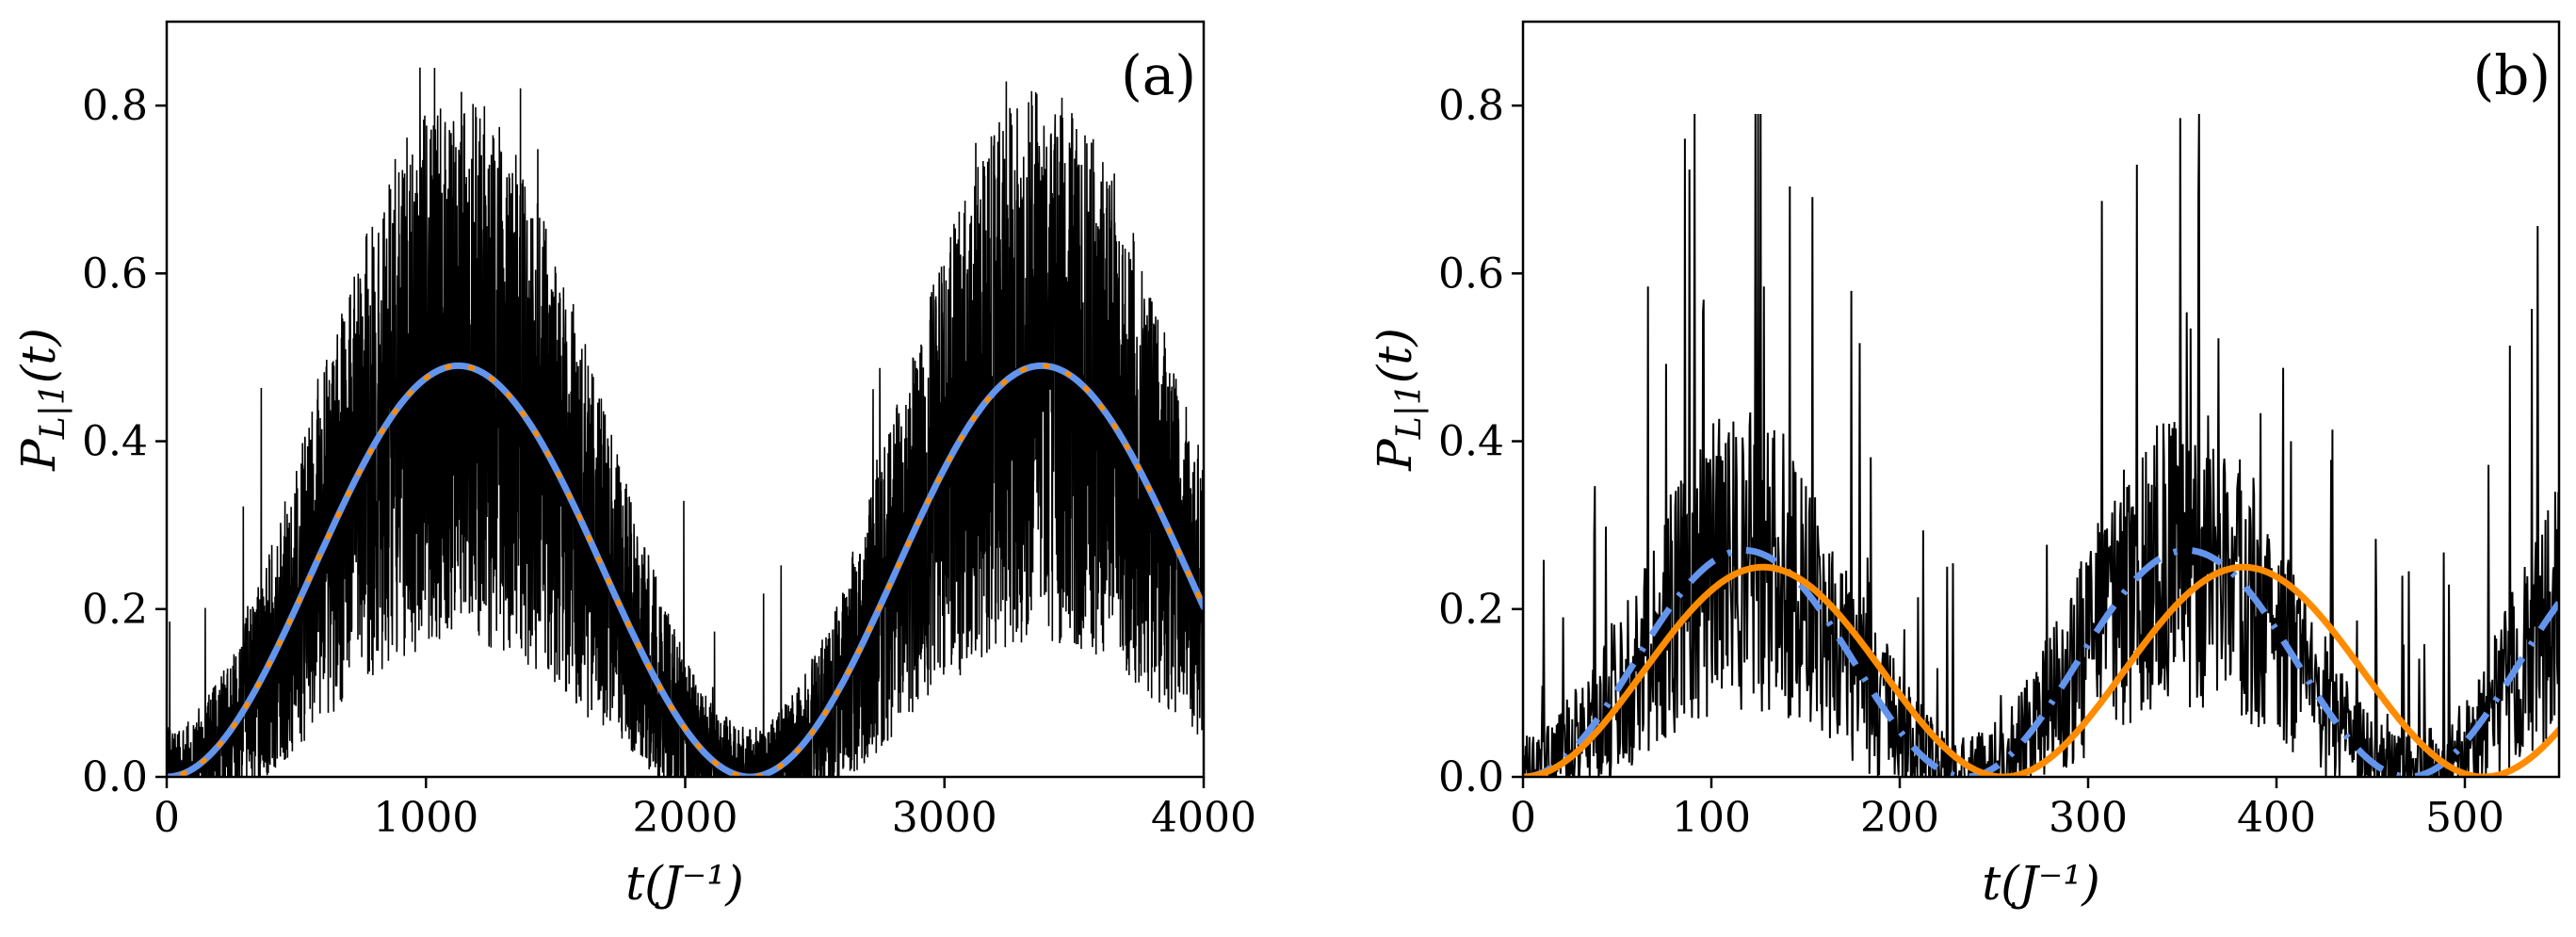 The width and height of the screenshot is (2576, 937). Describe the element at coordinates (1395, 455) in the screenshot. I see `panel-b-y-axis-label-main: P` at that location.